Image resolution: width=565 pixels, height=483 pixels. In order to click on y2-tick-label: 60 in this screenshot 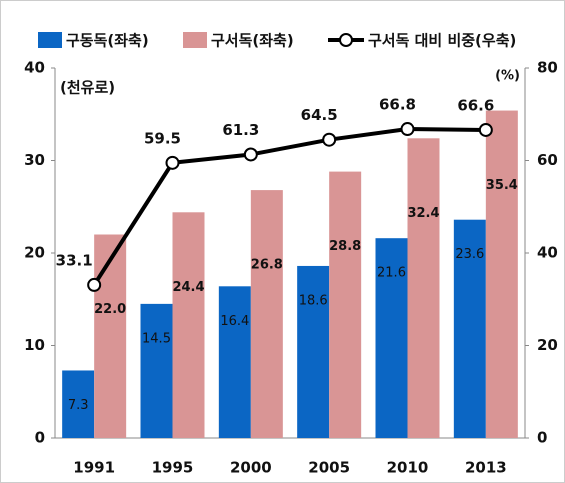, I will do `click(547, 160)`.